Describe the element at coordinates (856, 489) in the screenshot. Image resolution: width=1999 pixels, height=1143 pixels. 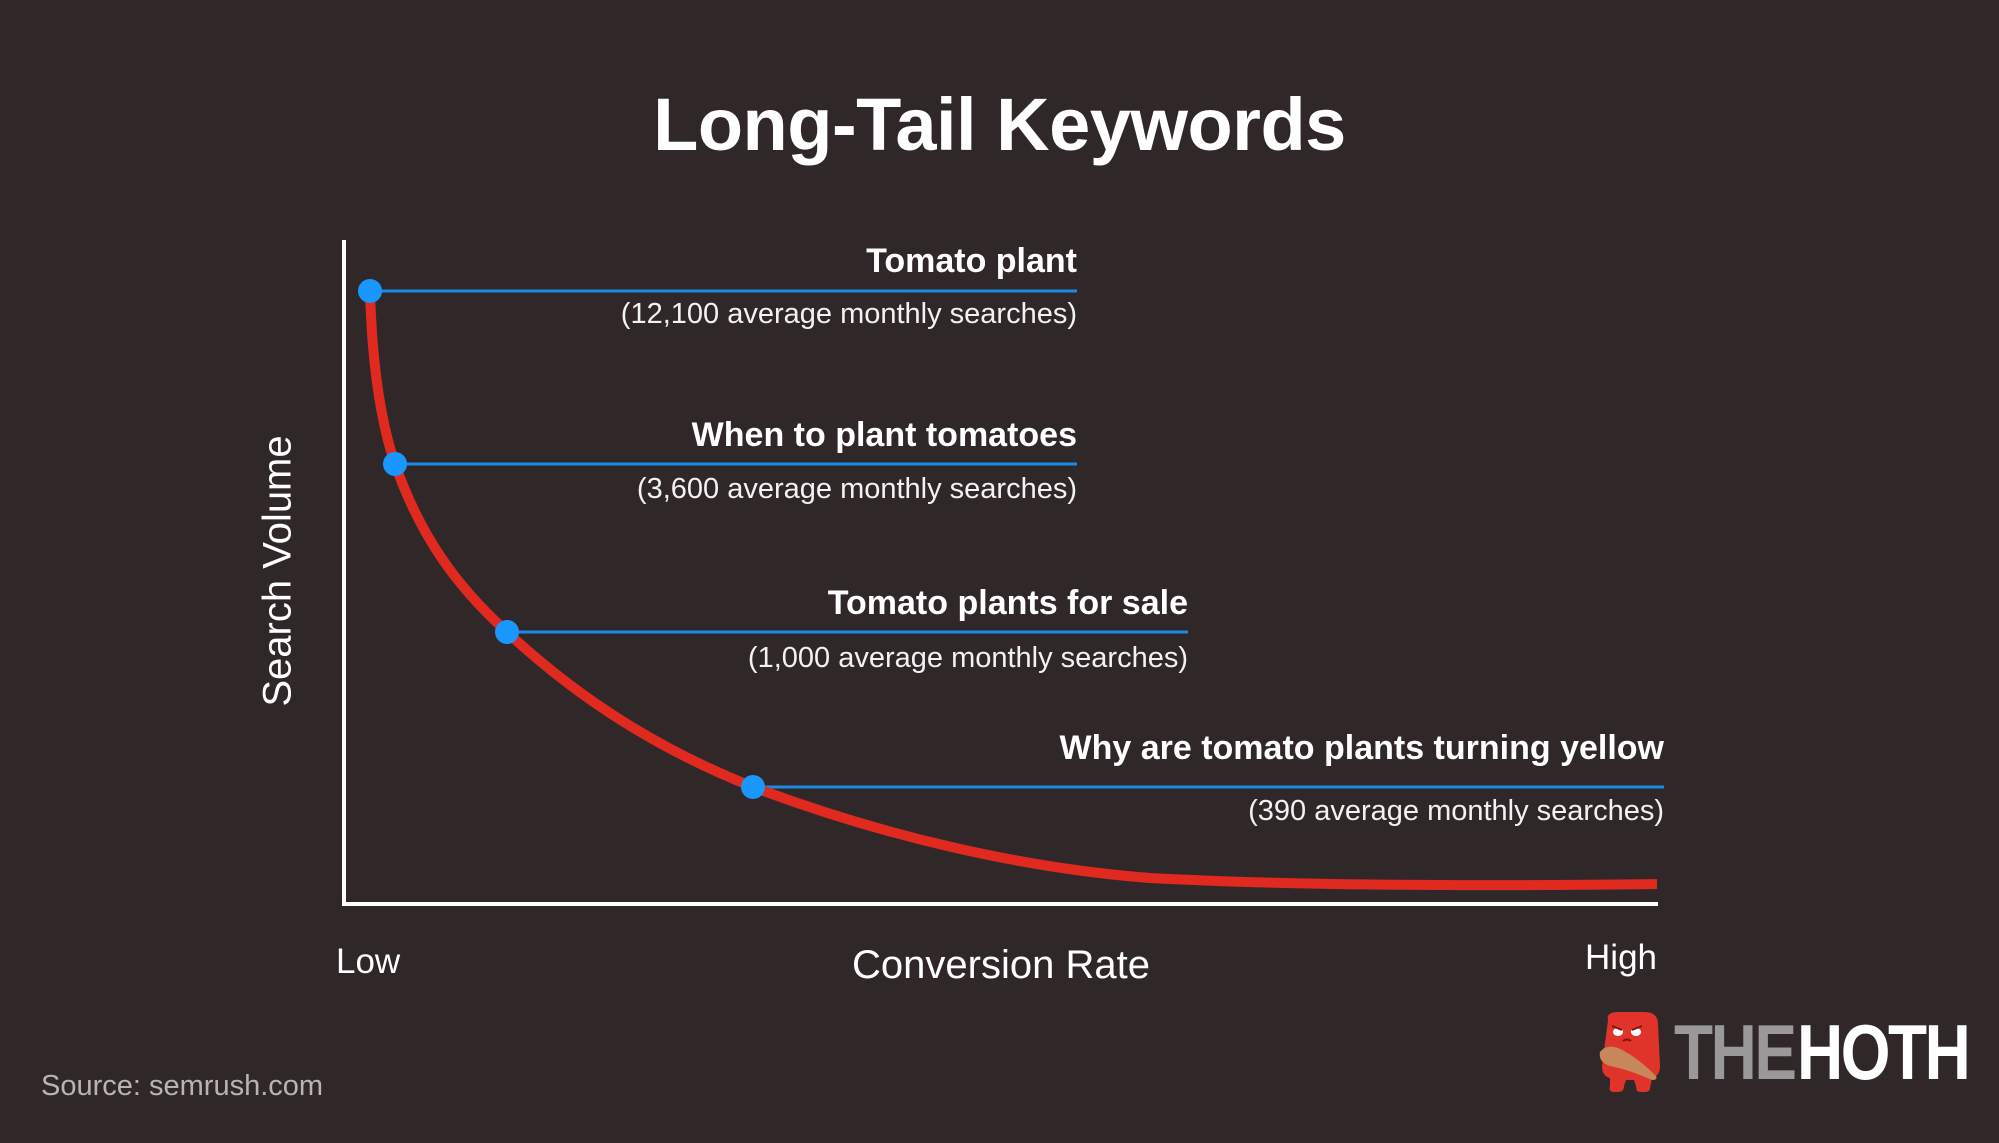
I see `keyword-volume-2: (3,600 average monthly searches)` at that location.